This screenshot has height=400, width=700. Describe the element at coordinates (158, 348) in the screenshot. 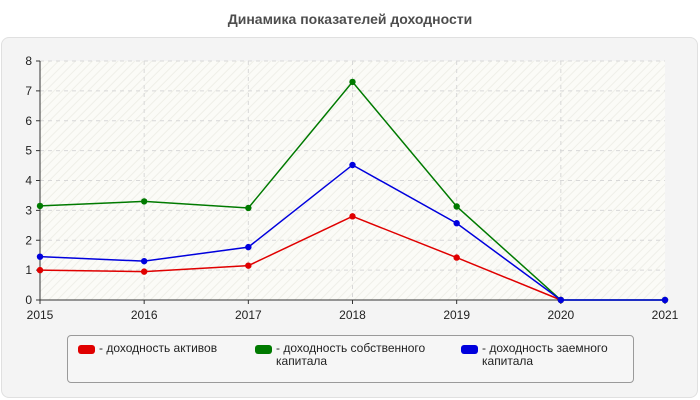

I see `legend-label-assets: - доходность активов` at that location.